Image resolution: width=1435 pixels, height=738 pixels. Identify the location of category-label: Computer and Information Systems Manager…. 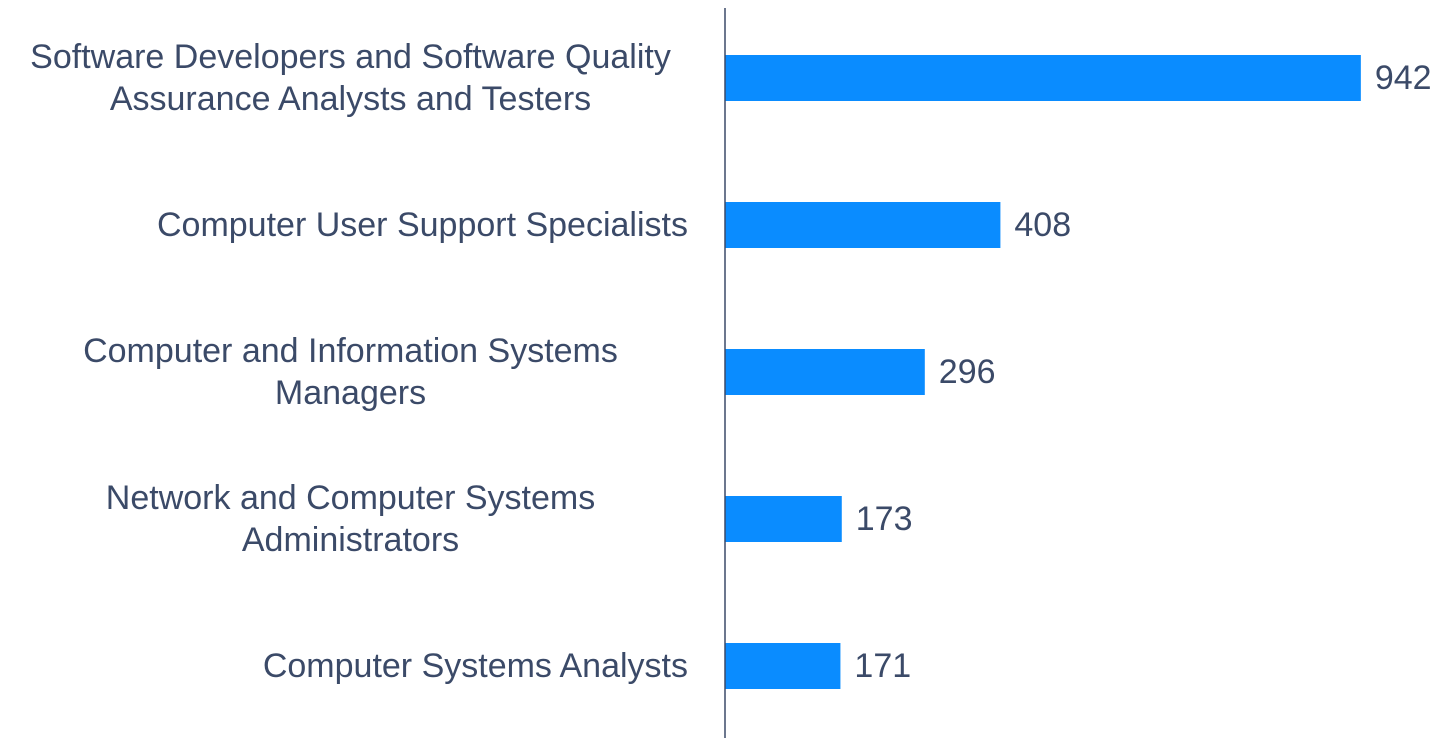
(350, 372).